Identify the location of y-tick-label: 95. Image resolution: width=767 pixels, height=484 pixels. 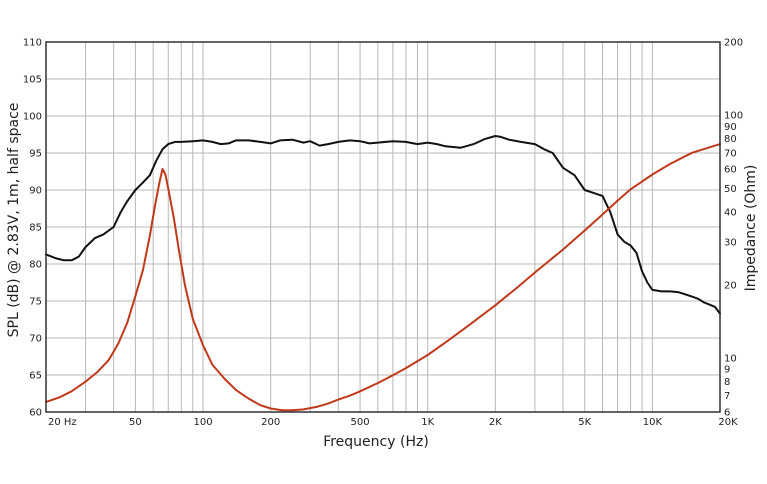
(35, 154).